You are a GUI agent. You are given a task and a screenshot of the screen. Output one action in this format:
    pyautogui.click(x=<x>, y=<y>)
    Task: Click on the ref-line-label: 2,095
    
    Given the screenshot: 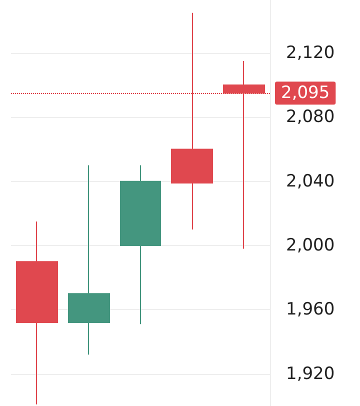 What is the action you would take?
    pyautogui.click(x=305, y=93)
    